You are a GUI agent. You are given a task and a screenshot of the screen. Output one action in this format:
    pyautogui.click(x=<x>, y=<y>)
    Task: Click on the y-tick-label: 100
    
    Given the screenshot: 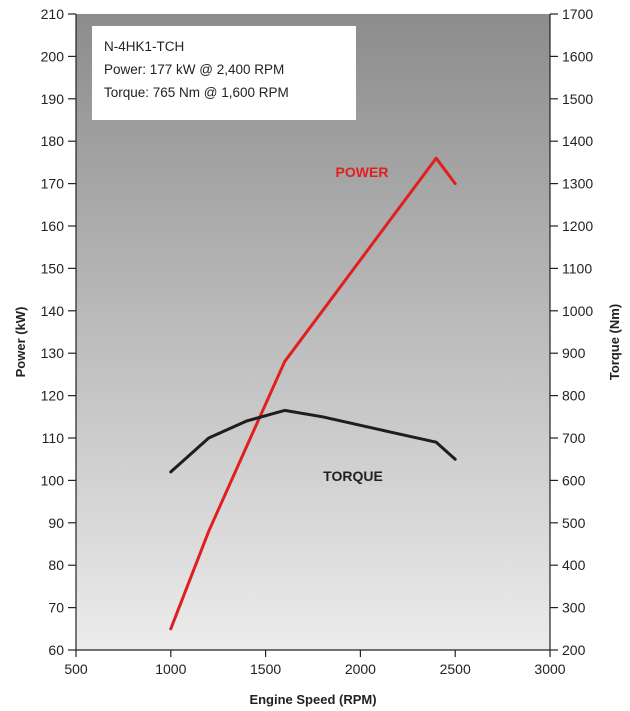 What is the action you would take?
    pyautogui.click(x=53, y=480)
    